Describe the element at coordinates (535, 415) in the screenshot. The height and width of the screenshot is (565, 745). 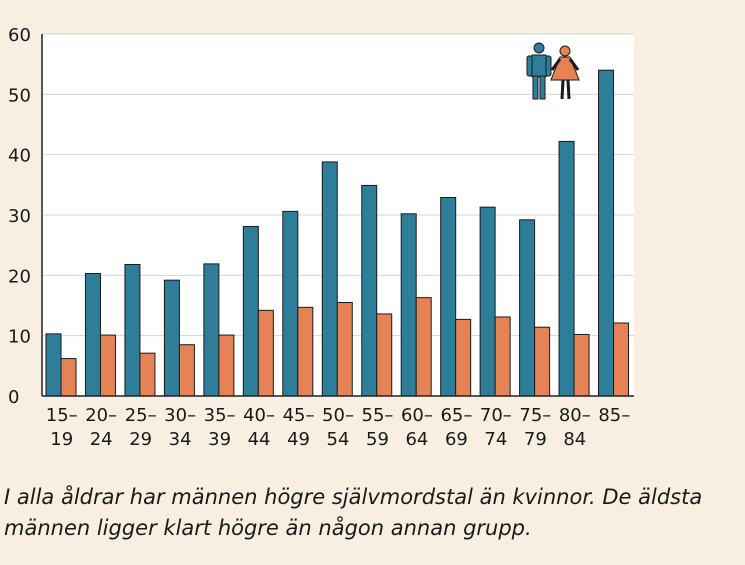
I see `x-tick-label: 75–` at that location.